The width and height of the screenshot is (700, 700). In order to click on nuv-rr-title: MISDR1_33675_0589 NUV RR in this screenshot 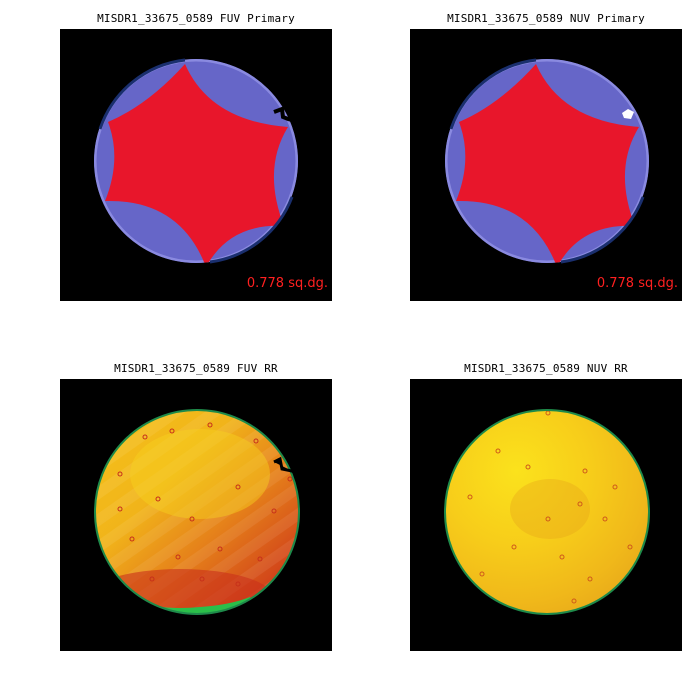, I will do `click(546, 368)`.